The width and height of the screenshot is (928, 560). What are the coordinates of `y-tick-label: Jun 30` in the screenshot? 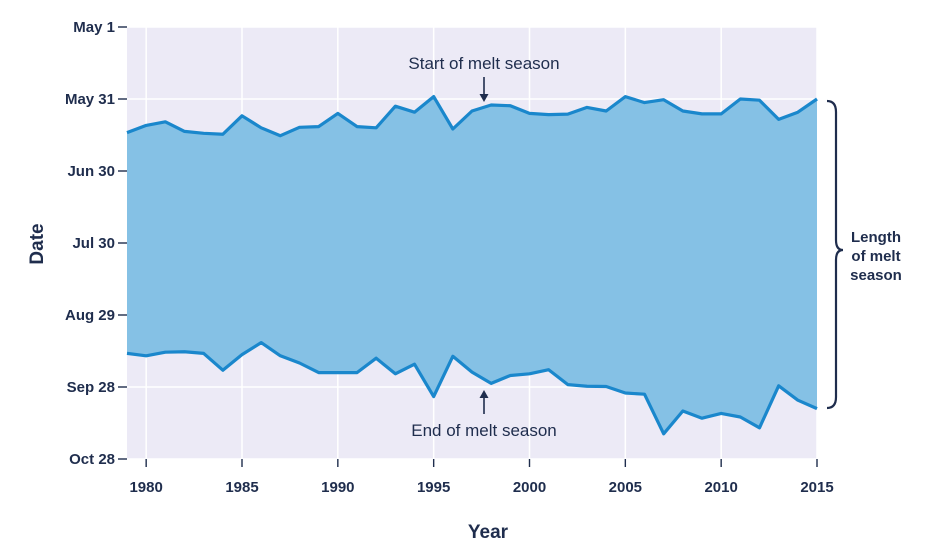 It's located at (91, 171).